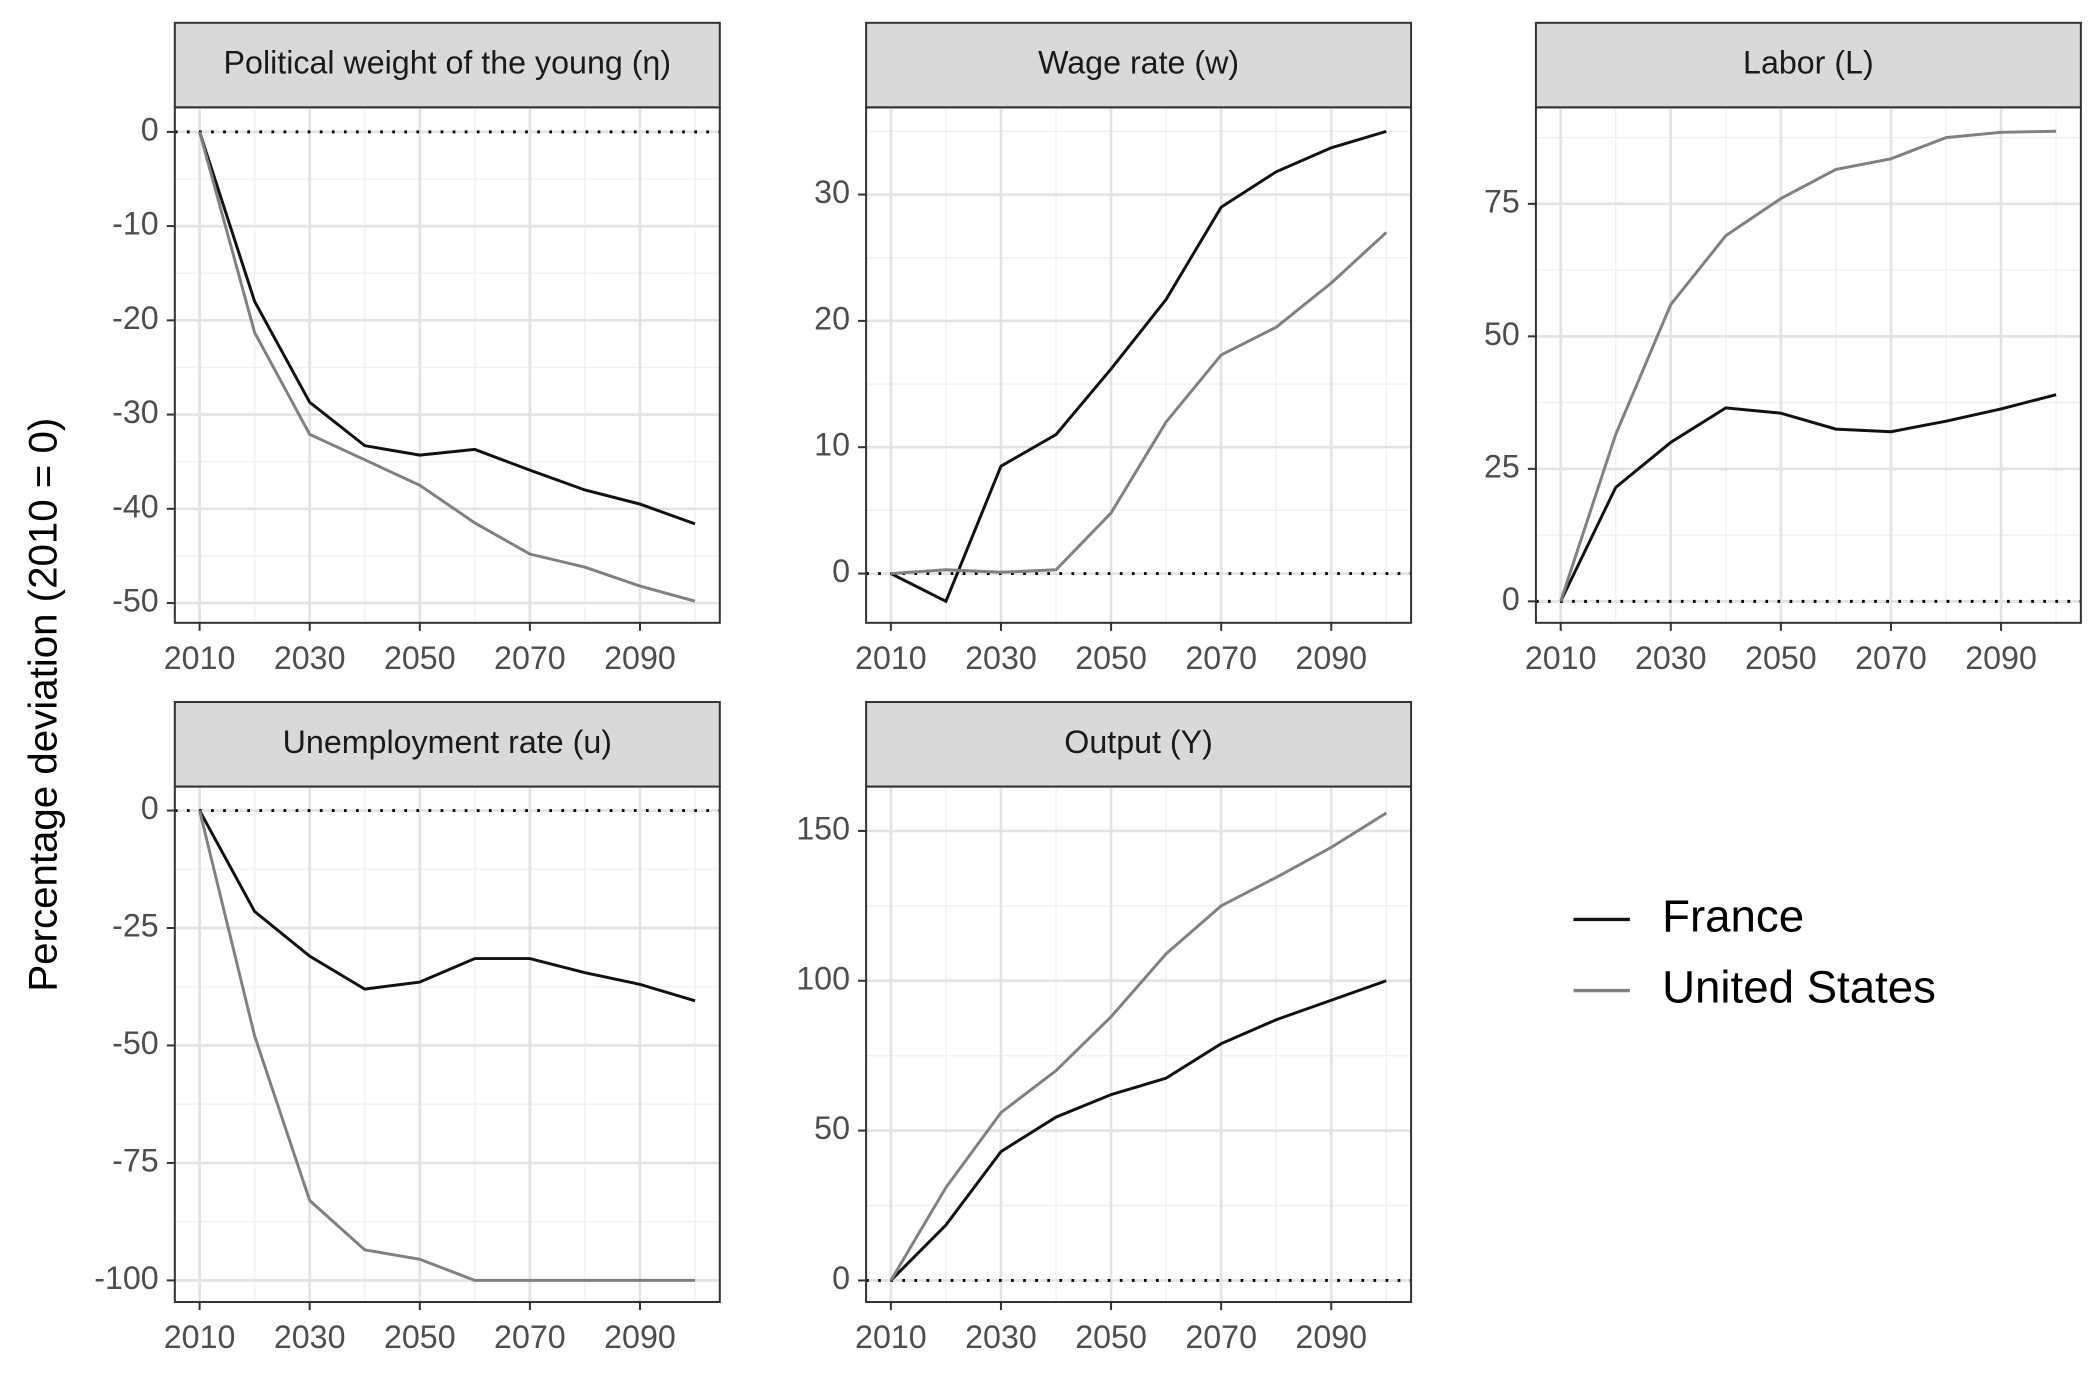 The image size is (2100, 1400). I want to click on y-tick-label: 10, so click(832, 445).